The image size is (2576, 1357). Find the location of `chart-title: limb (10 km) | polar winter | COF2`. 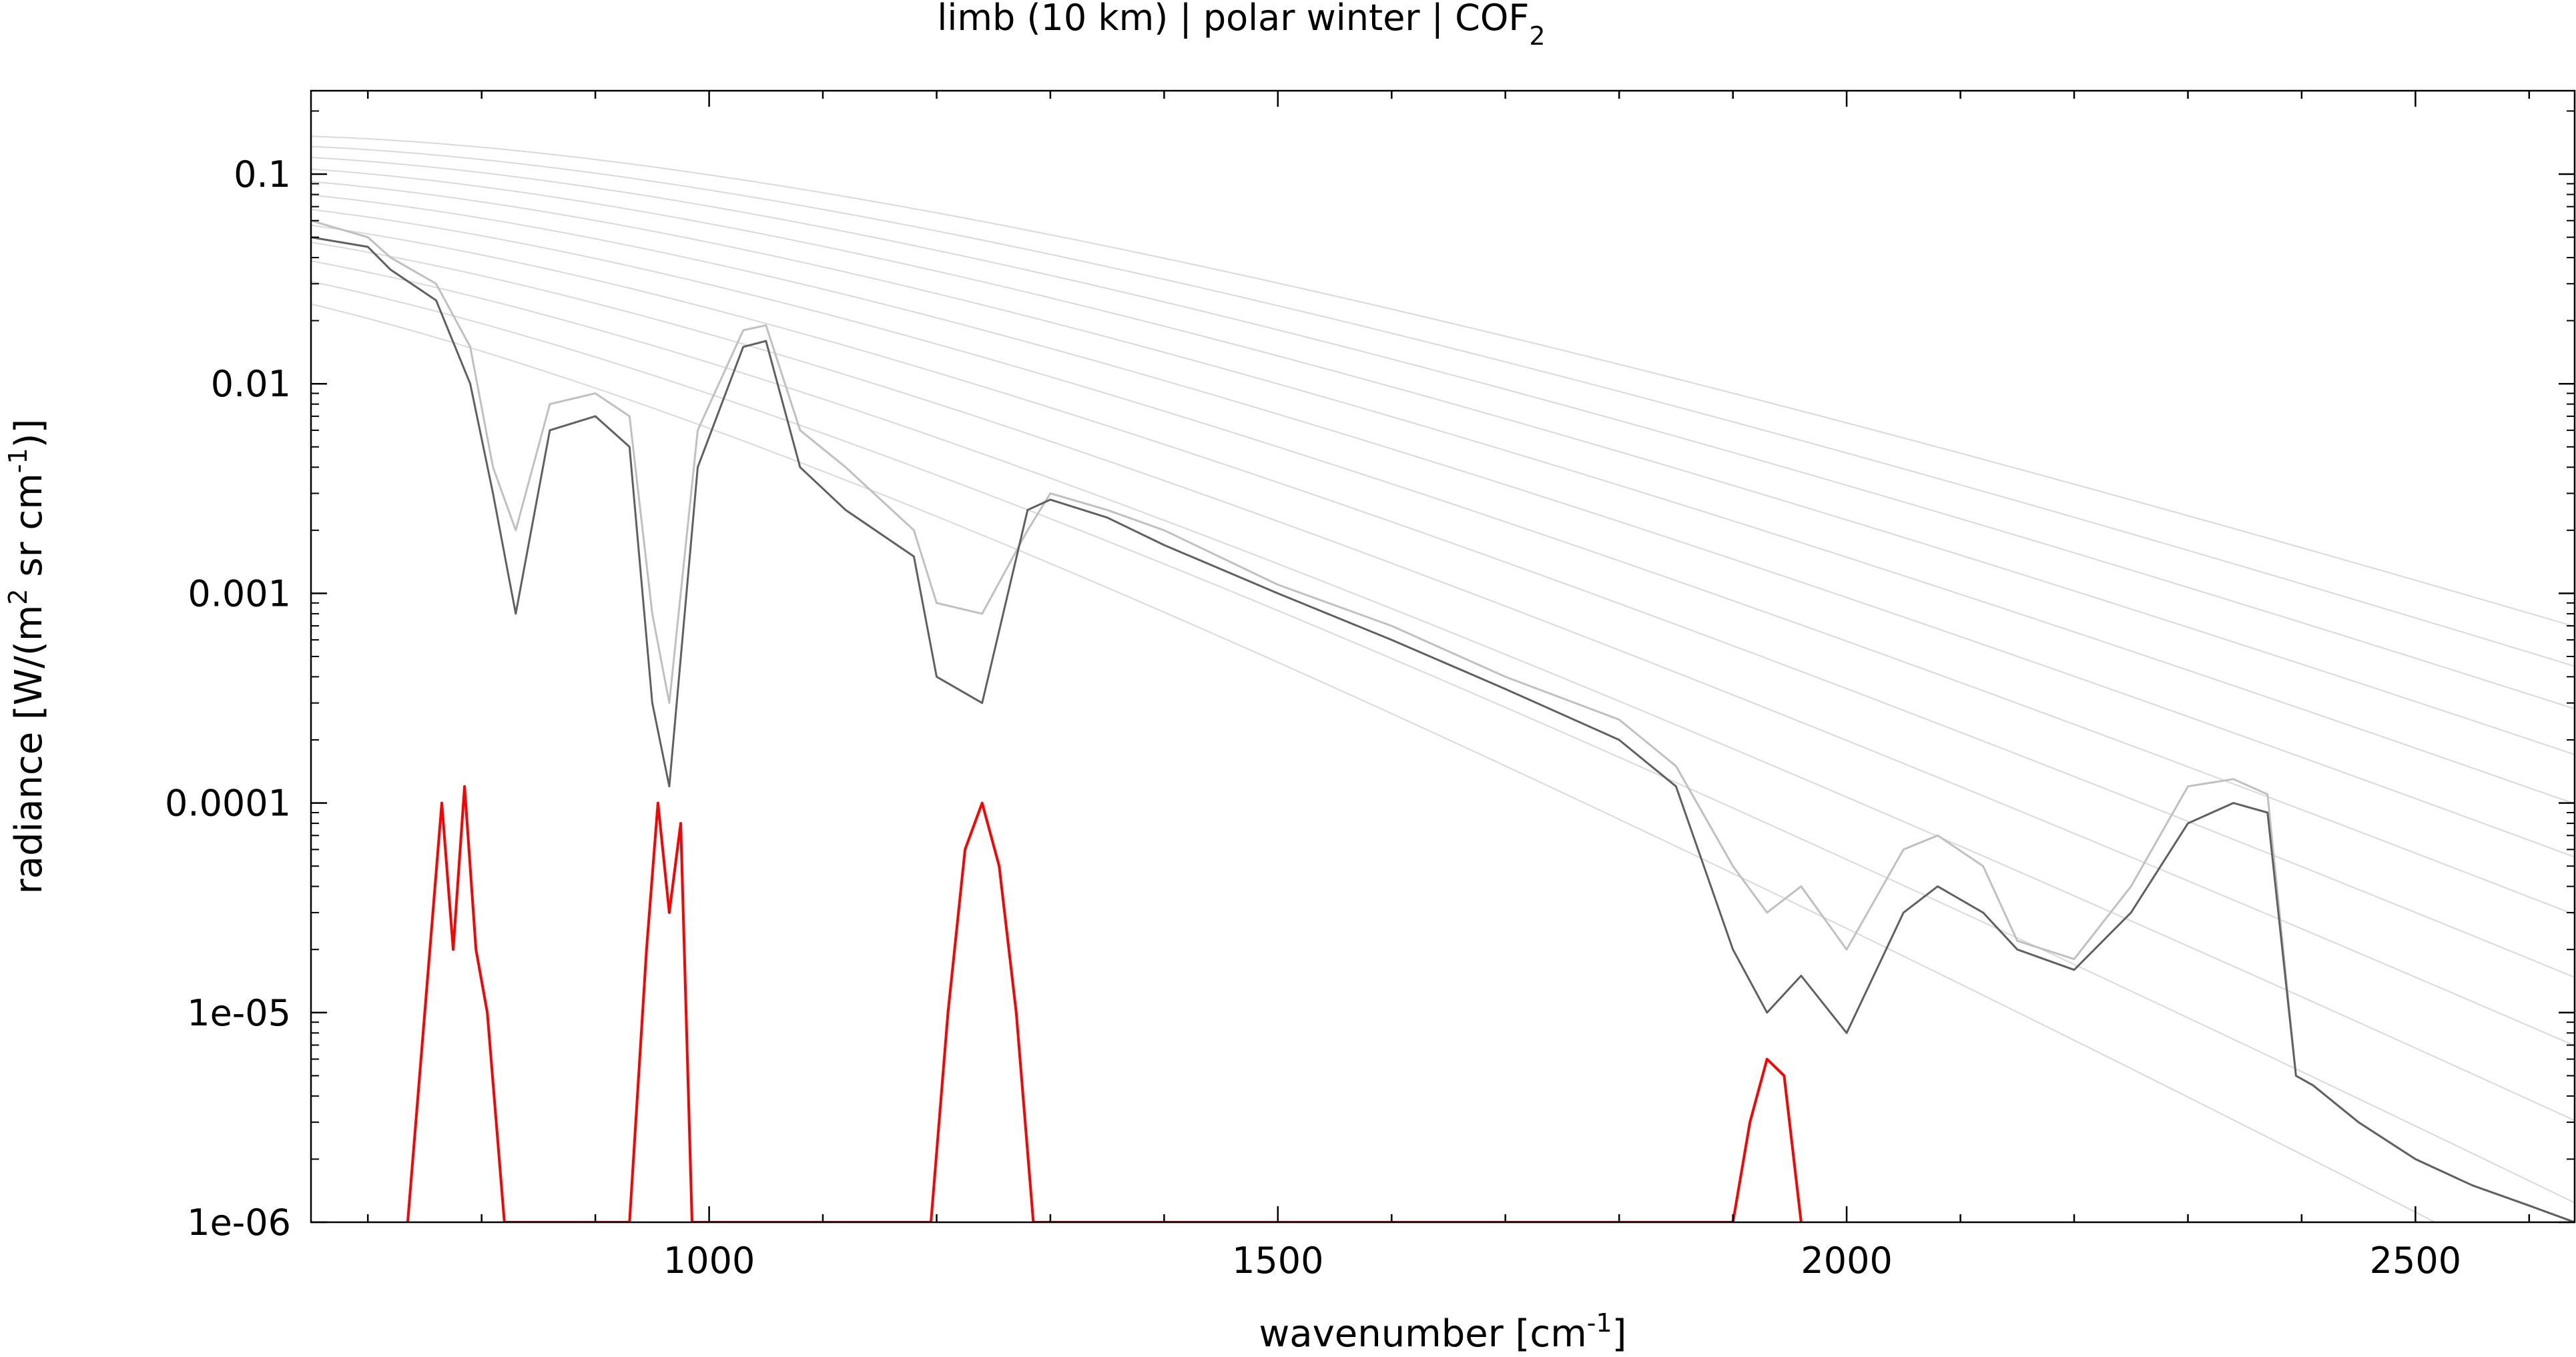

chart-title: limb (10 km) | polar winter | COF2 is located at coordinates (1241, 25).